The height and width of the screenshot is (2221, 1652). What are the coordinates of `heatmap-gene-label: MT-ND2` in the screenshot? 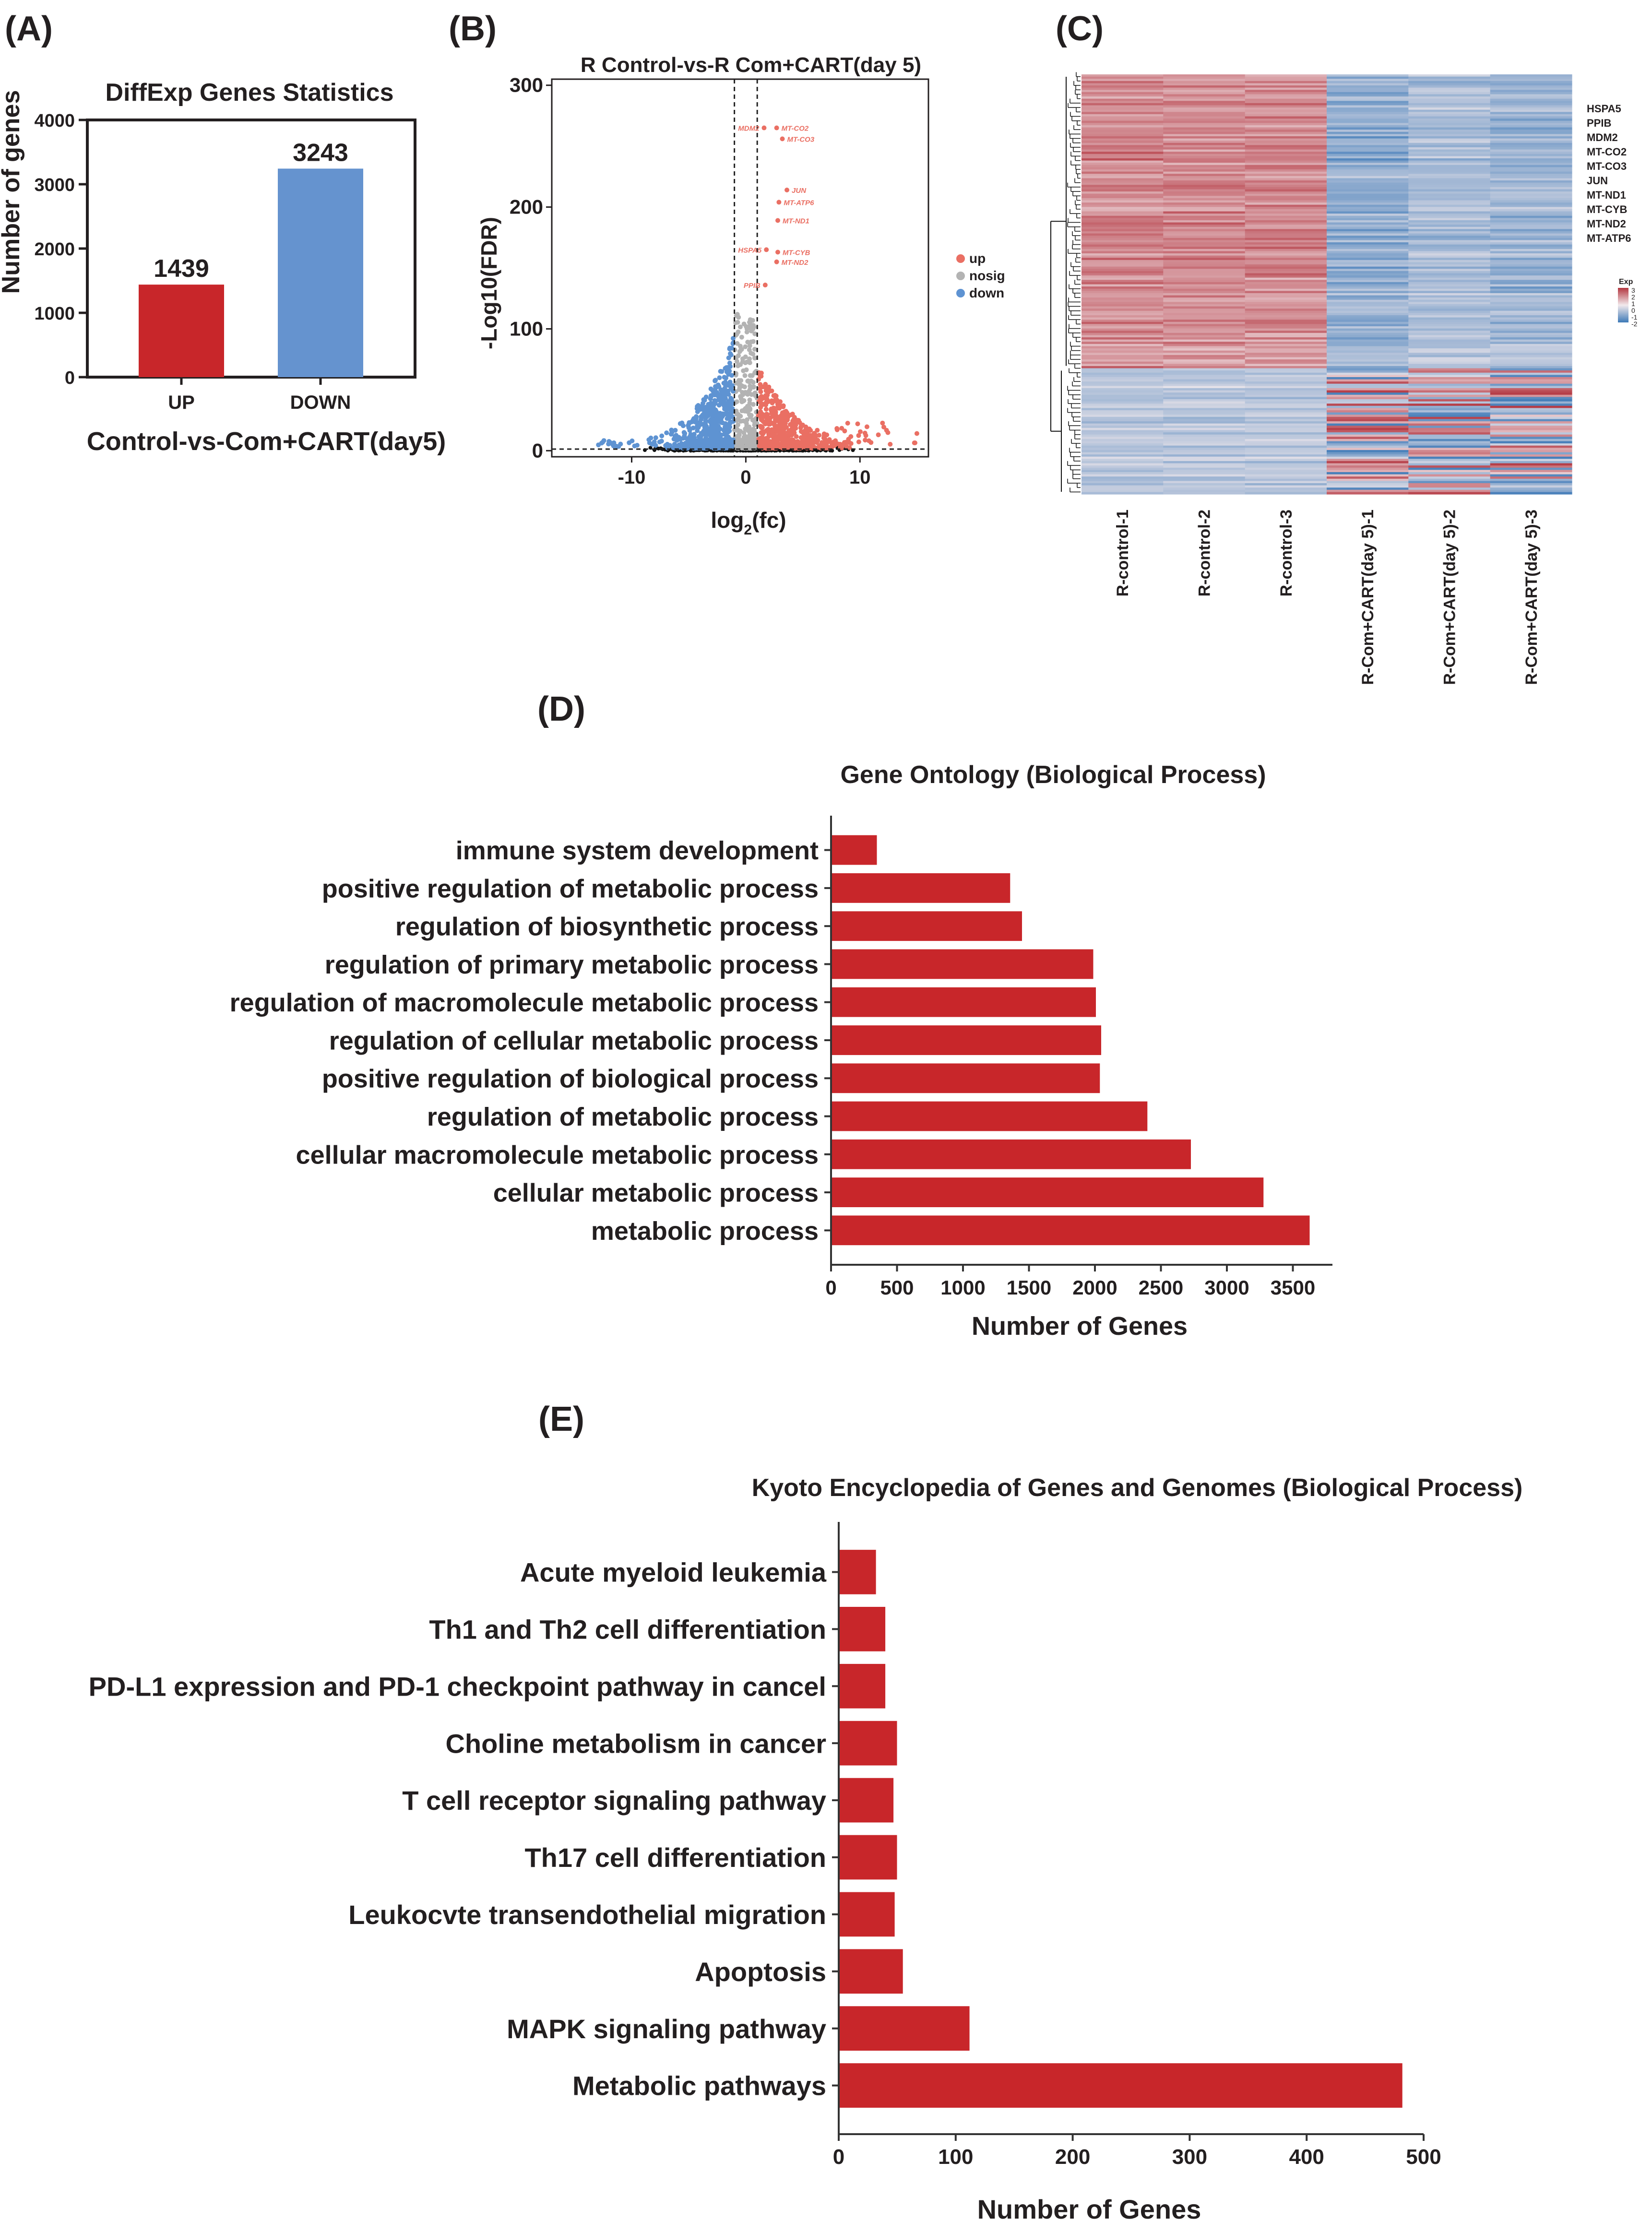 It's located at (1606, 224).